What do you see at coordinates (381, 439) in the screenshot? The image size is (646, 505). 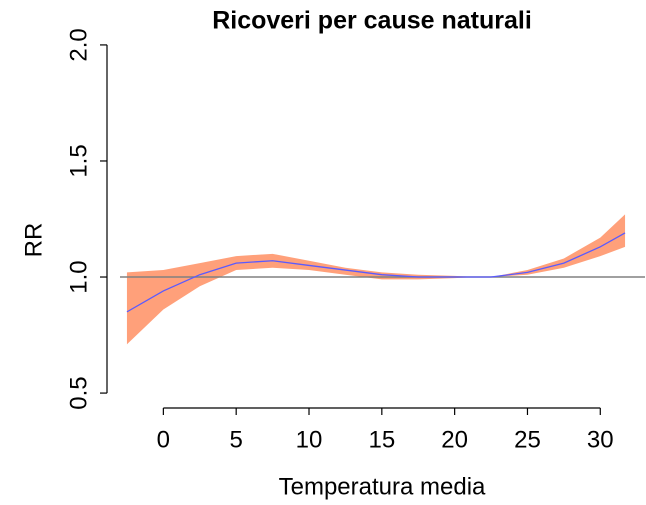 I see `x-tick-label: 15` at bounding box center [381, 439].